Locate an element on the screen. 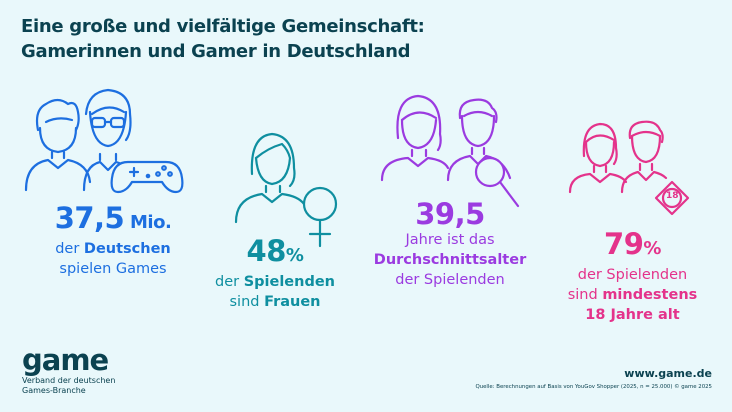  couple-with-magnifier-icon is located at coordinates (450, 151).